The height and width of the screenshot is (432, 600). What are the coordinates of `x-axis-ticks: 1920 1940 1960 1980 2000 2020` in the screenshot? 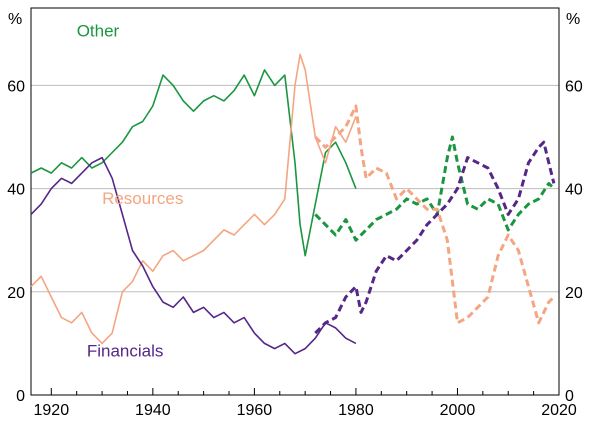 It's located at (305, 403).